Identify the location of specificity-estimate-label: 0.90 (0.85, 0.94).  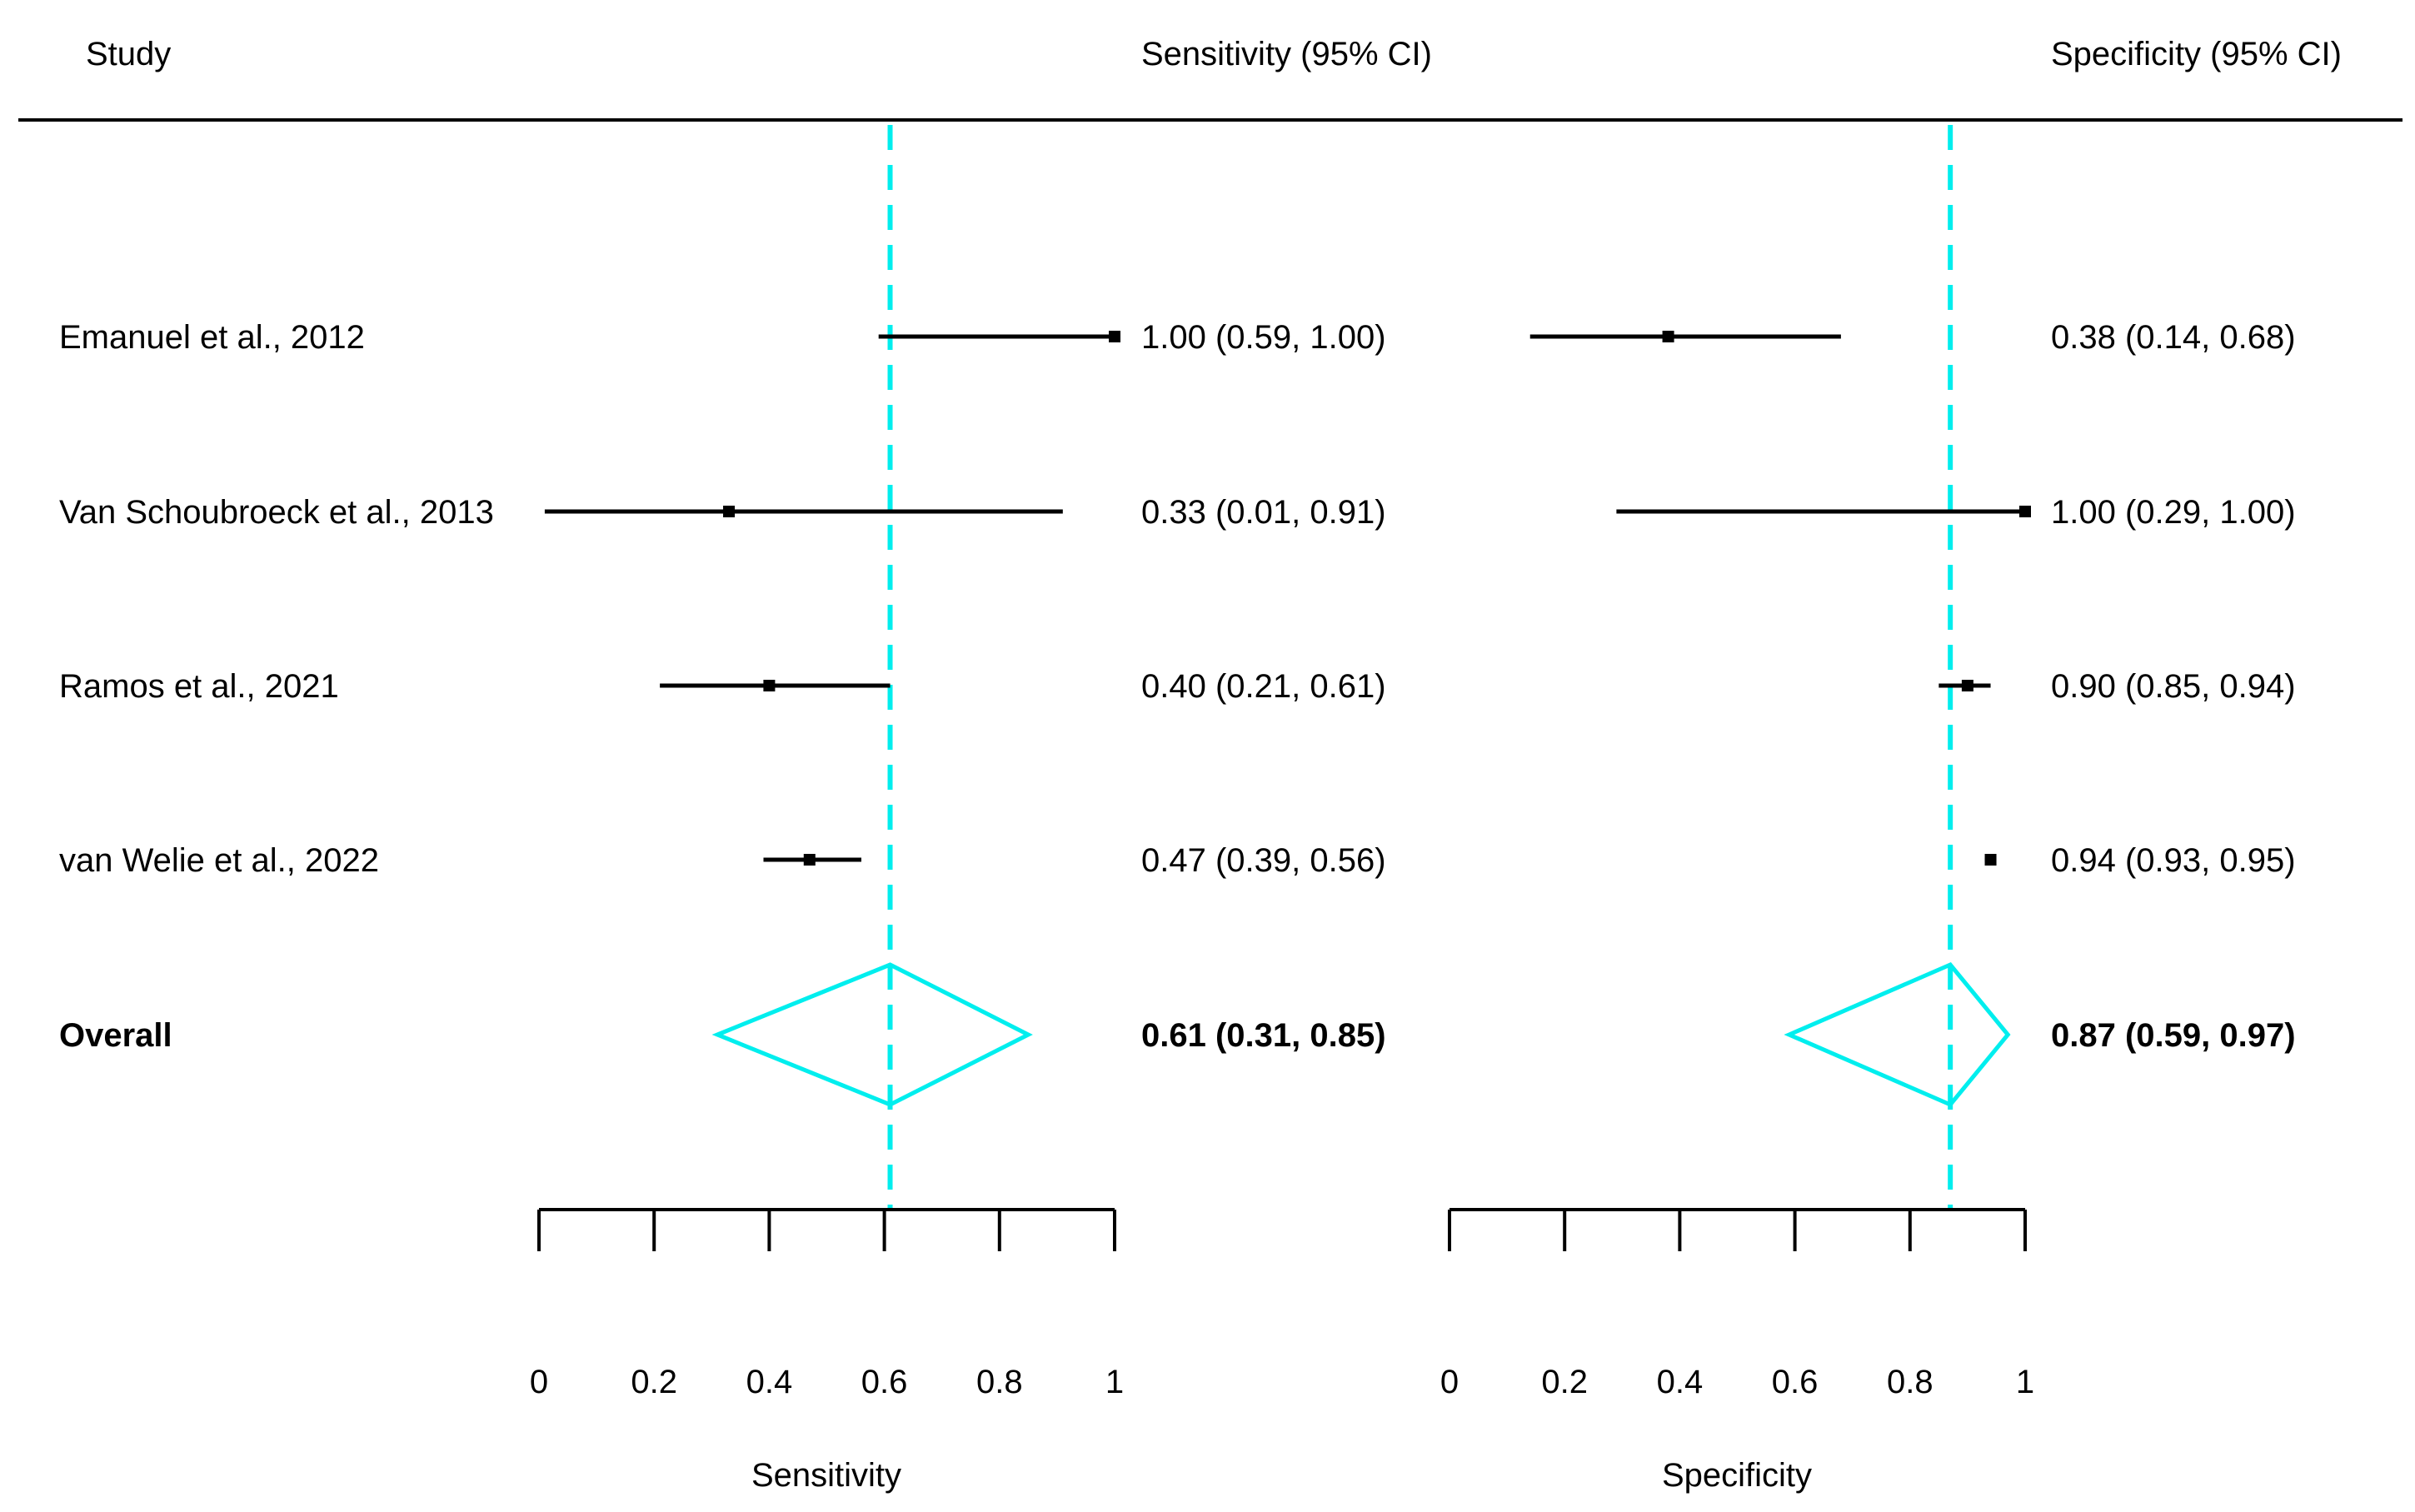
(2173, 686).